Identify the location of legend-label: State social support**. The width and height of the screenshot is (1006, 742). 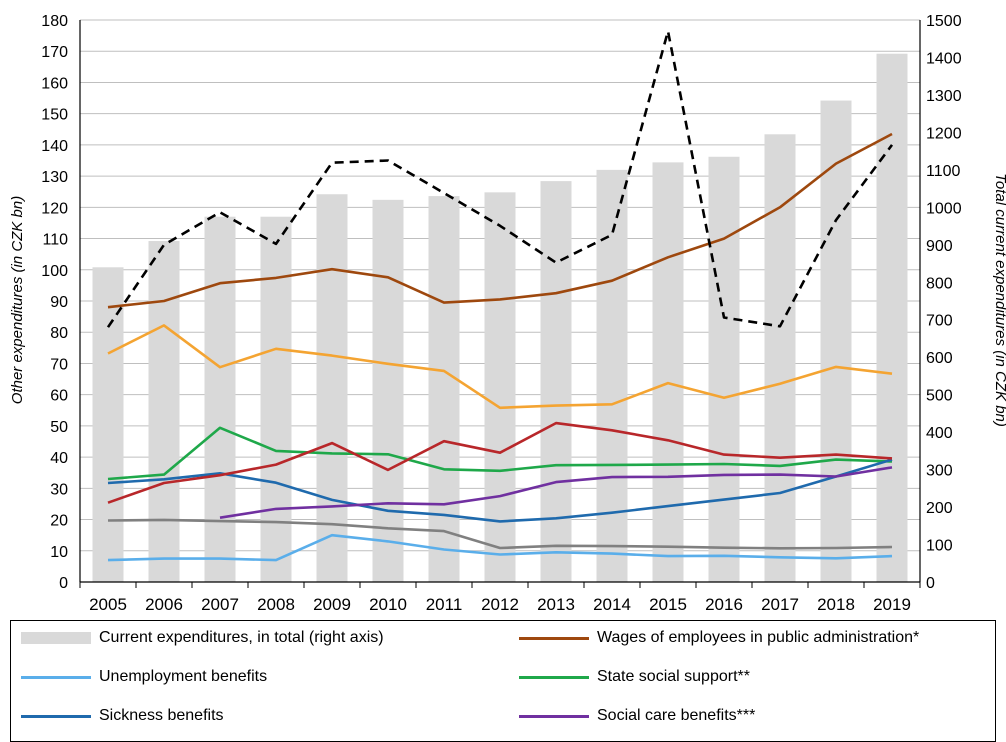
(673, 676).